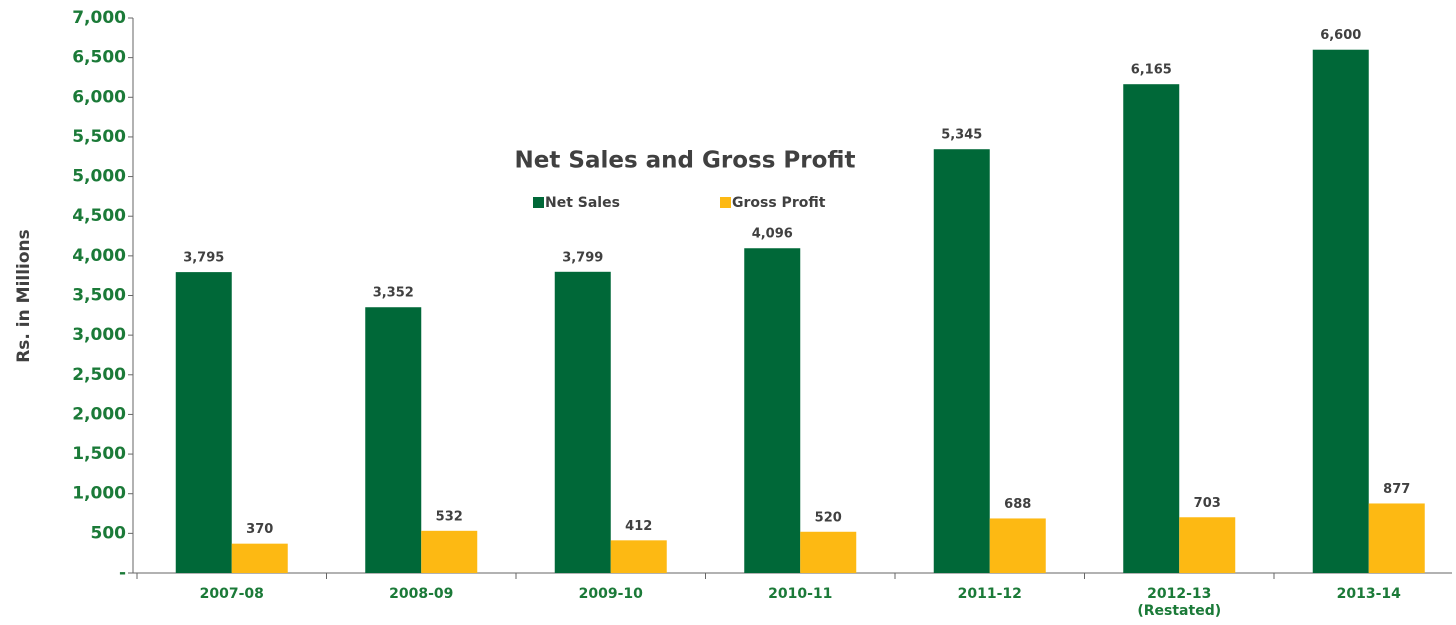 The height and width of the screenshot is (625, 1456). What do you see at coordinates (231, 594) in the screenshot?
I see `x-tick-label: 2007-08` at bounding box center [231, 594].